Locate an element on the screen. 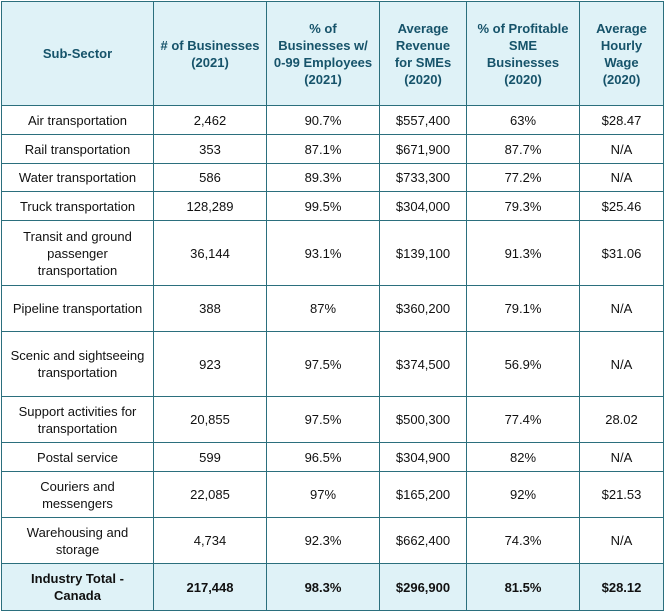  cell: $662,400 is located at coordinates (423, 540).